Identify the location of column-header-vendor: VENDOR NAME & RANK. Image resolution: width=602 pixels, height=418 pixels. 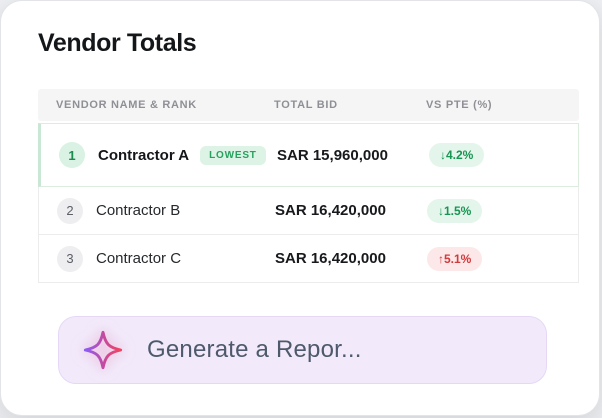
(126, 105).